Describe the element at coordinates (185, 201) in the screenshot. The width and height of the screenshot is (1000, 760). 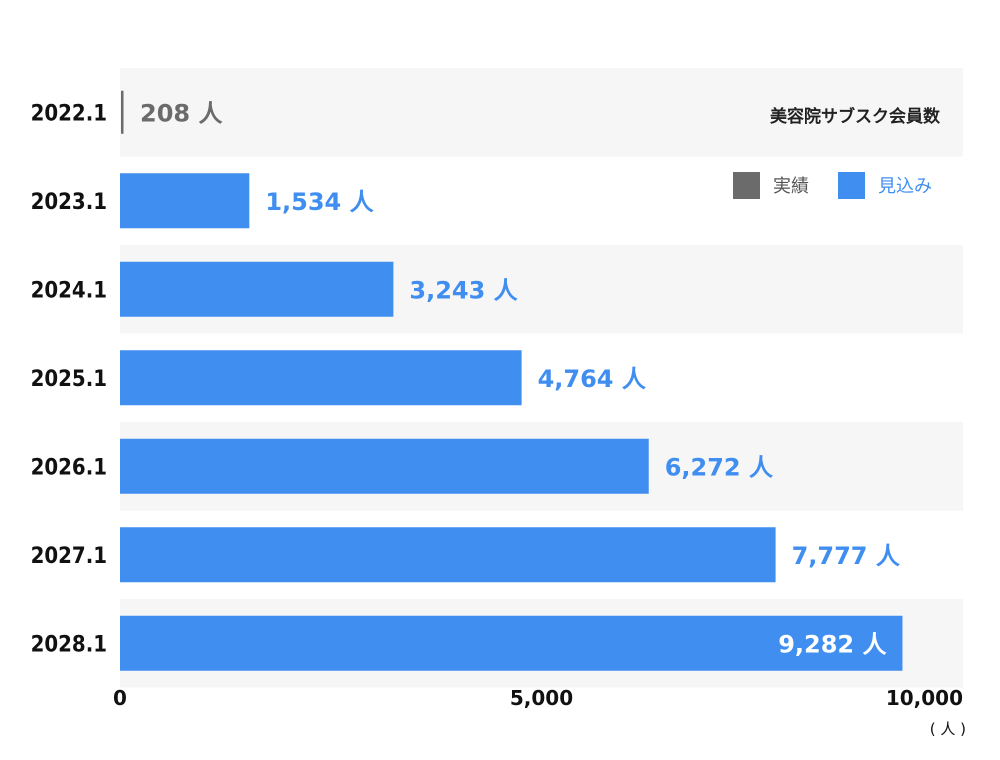
I see `bar-2023.1` at that location.